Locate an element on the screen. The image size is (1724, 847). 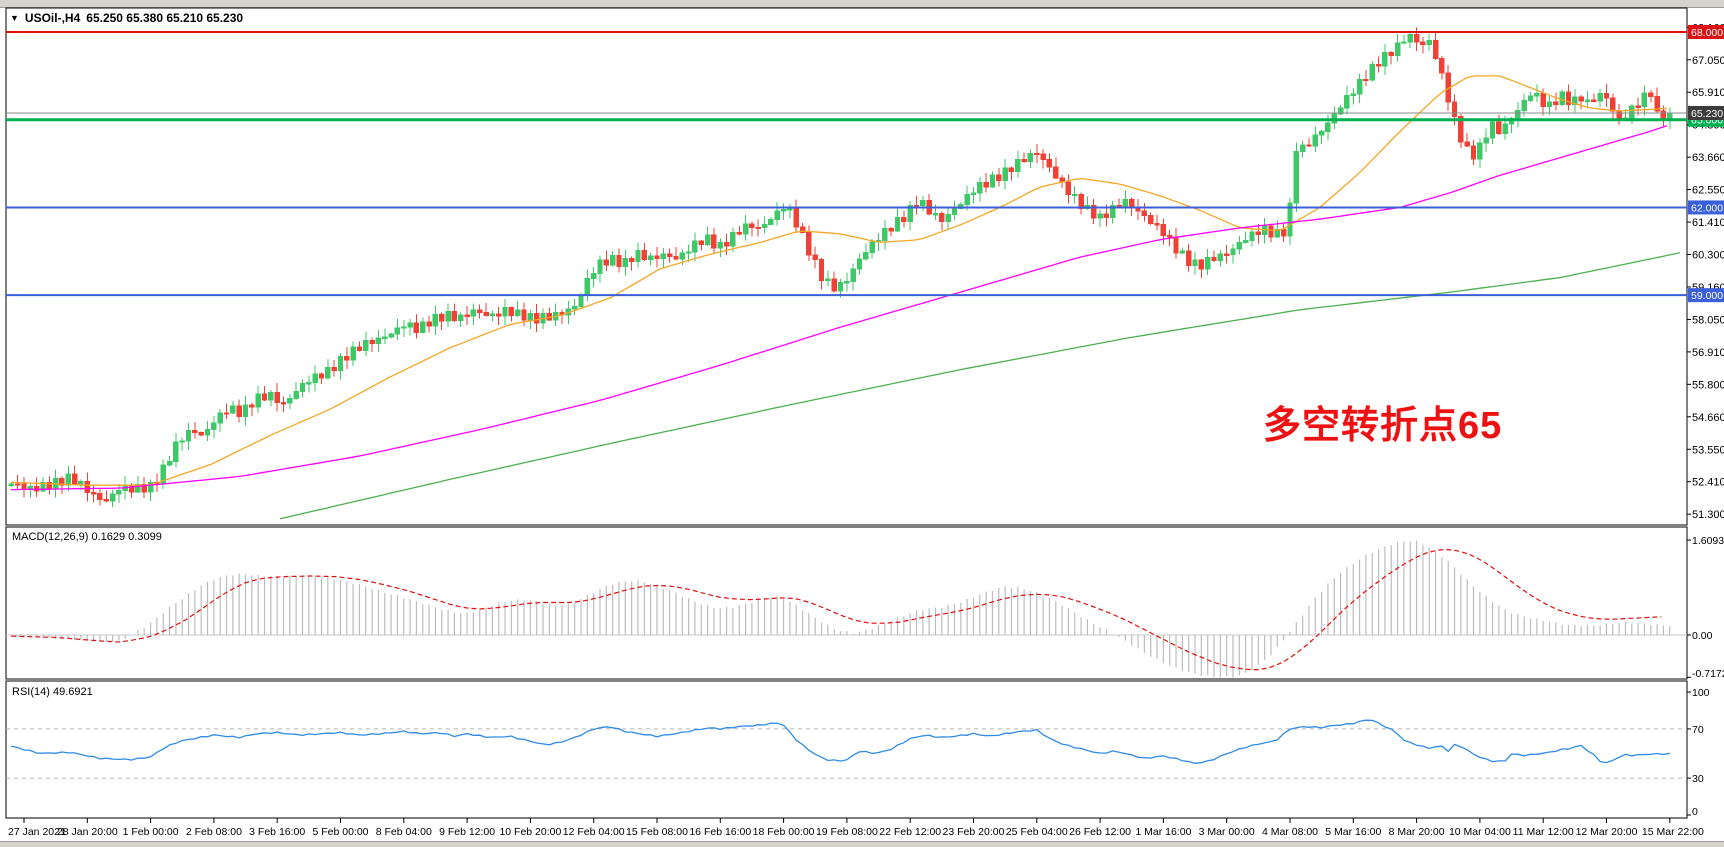
current-price-badge is located at coordinates (1706, 112).